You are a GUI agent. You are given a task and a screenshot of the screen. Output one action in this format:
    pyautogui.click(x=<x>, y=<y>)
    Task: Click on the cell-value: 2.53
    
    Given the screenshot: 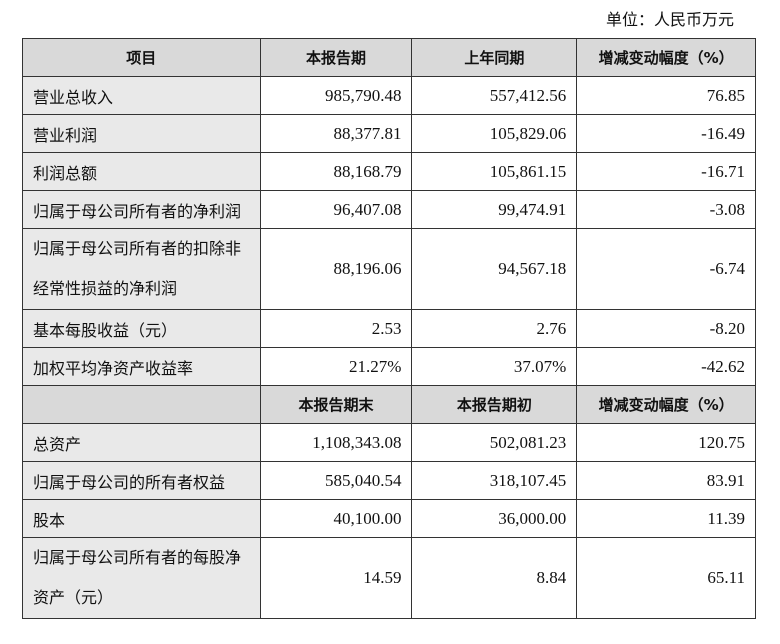 What is the action you would take?
    pyautogui.click(x=336, y=328)
    